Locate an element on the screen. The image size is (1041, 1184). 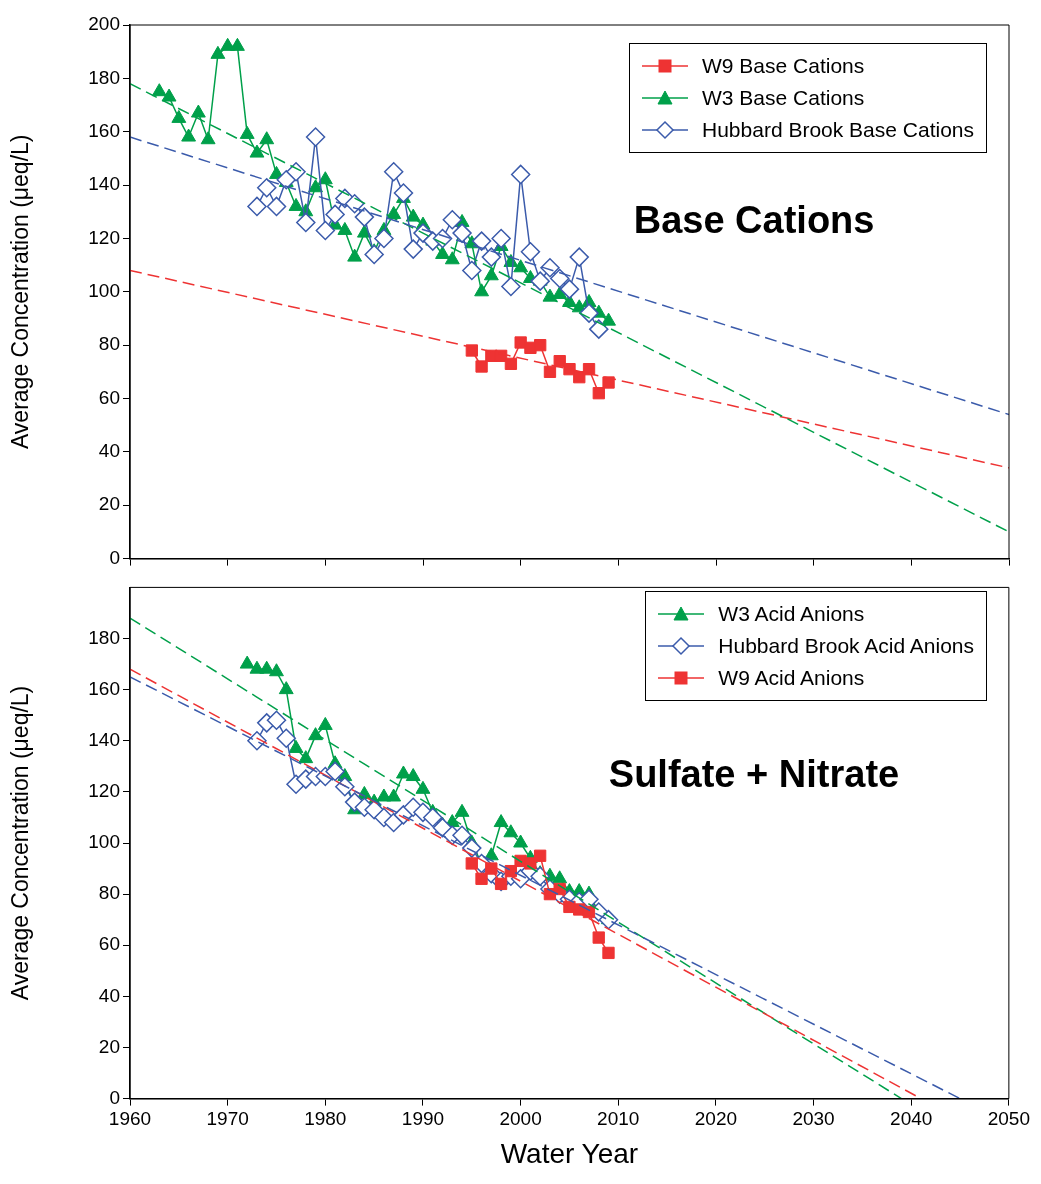
x-tick-label: 1970 is located at coordinates (227, 1119).